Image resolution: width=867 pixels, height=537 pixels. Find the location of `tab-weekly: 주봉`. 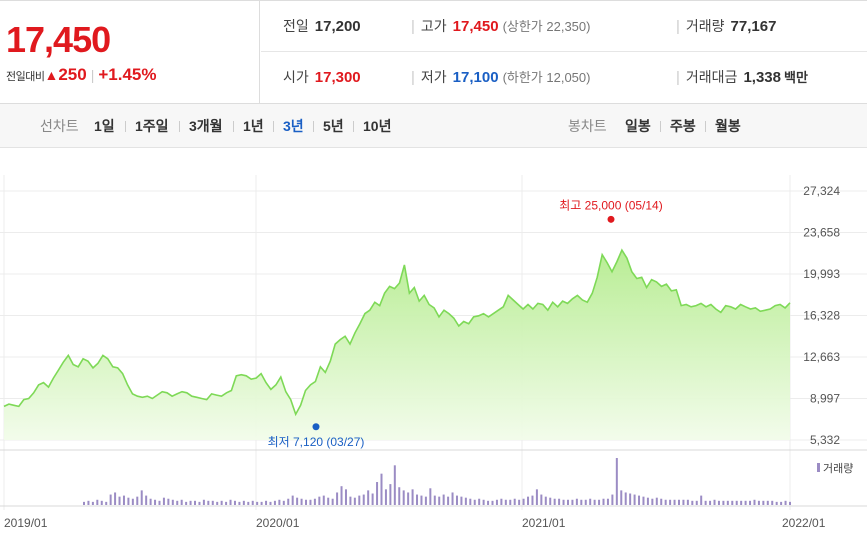

tab-weekly: 주봉 is located at coordinates (683, 126).